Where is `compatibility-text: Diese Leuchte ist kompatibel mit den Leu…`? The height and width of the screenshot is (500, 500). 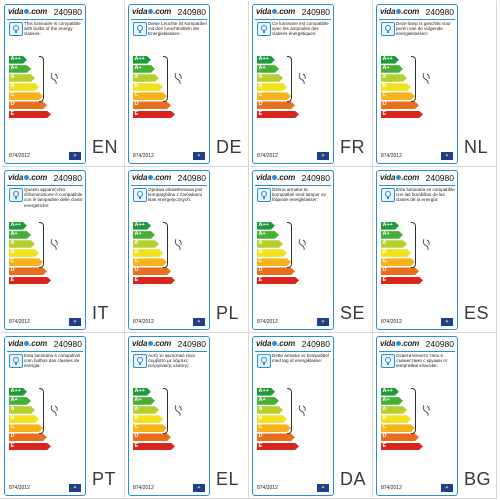 compatibility-text: Diese Leuchte ist kompatibel mit den Leu… is located at coordinates (177, 29).